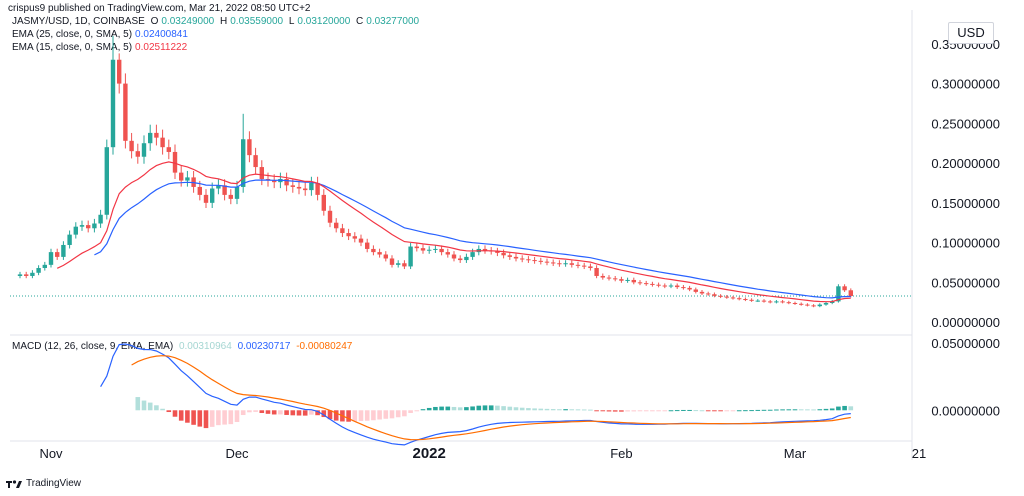 The image size is (1024, 496). Describe the element at coordinates (491, 398) in the screenshot. I see `macd-signal-line` at that location.